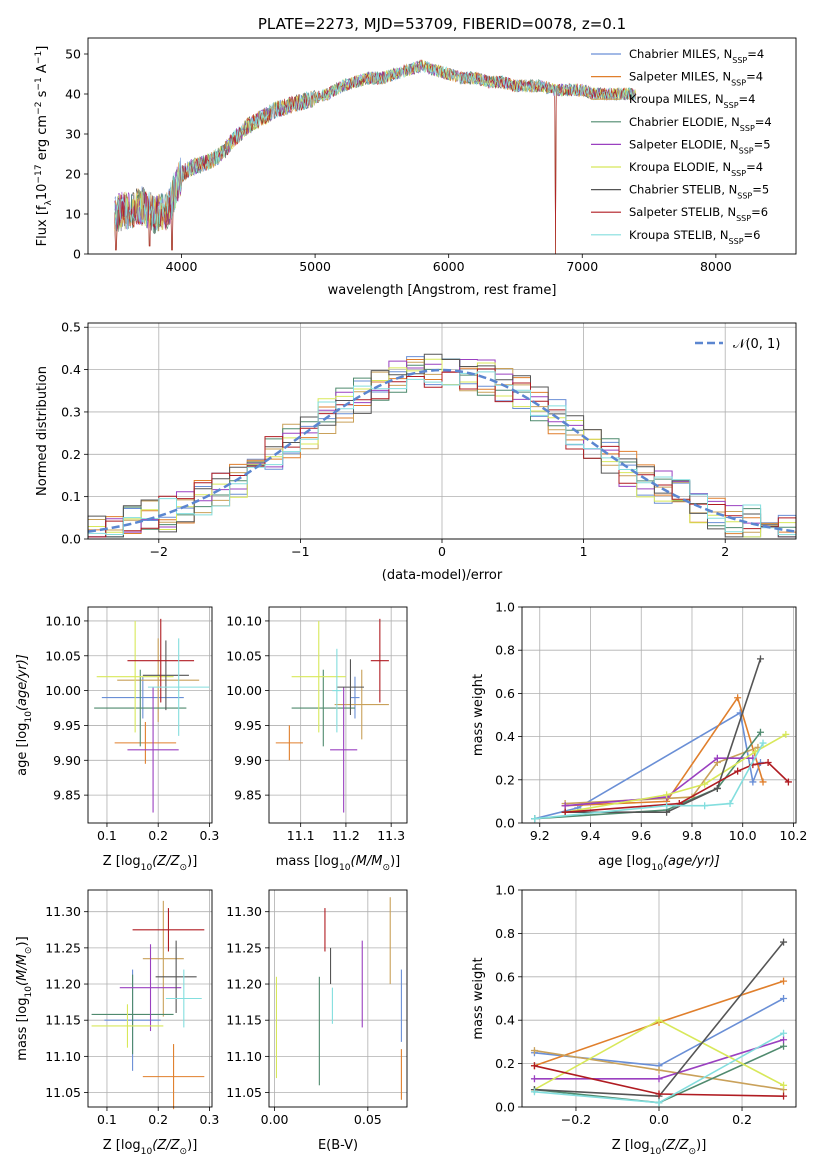  Describe the element at coordinates (505, 1020) in the screenshot. I see `y-tick-label: 0.4` at that location.